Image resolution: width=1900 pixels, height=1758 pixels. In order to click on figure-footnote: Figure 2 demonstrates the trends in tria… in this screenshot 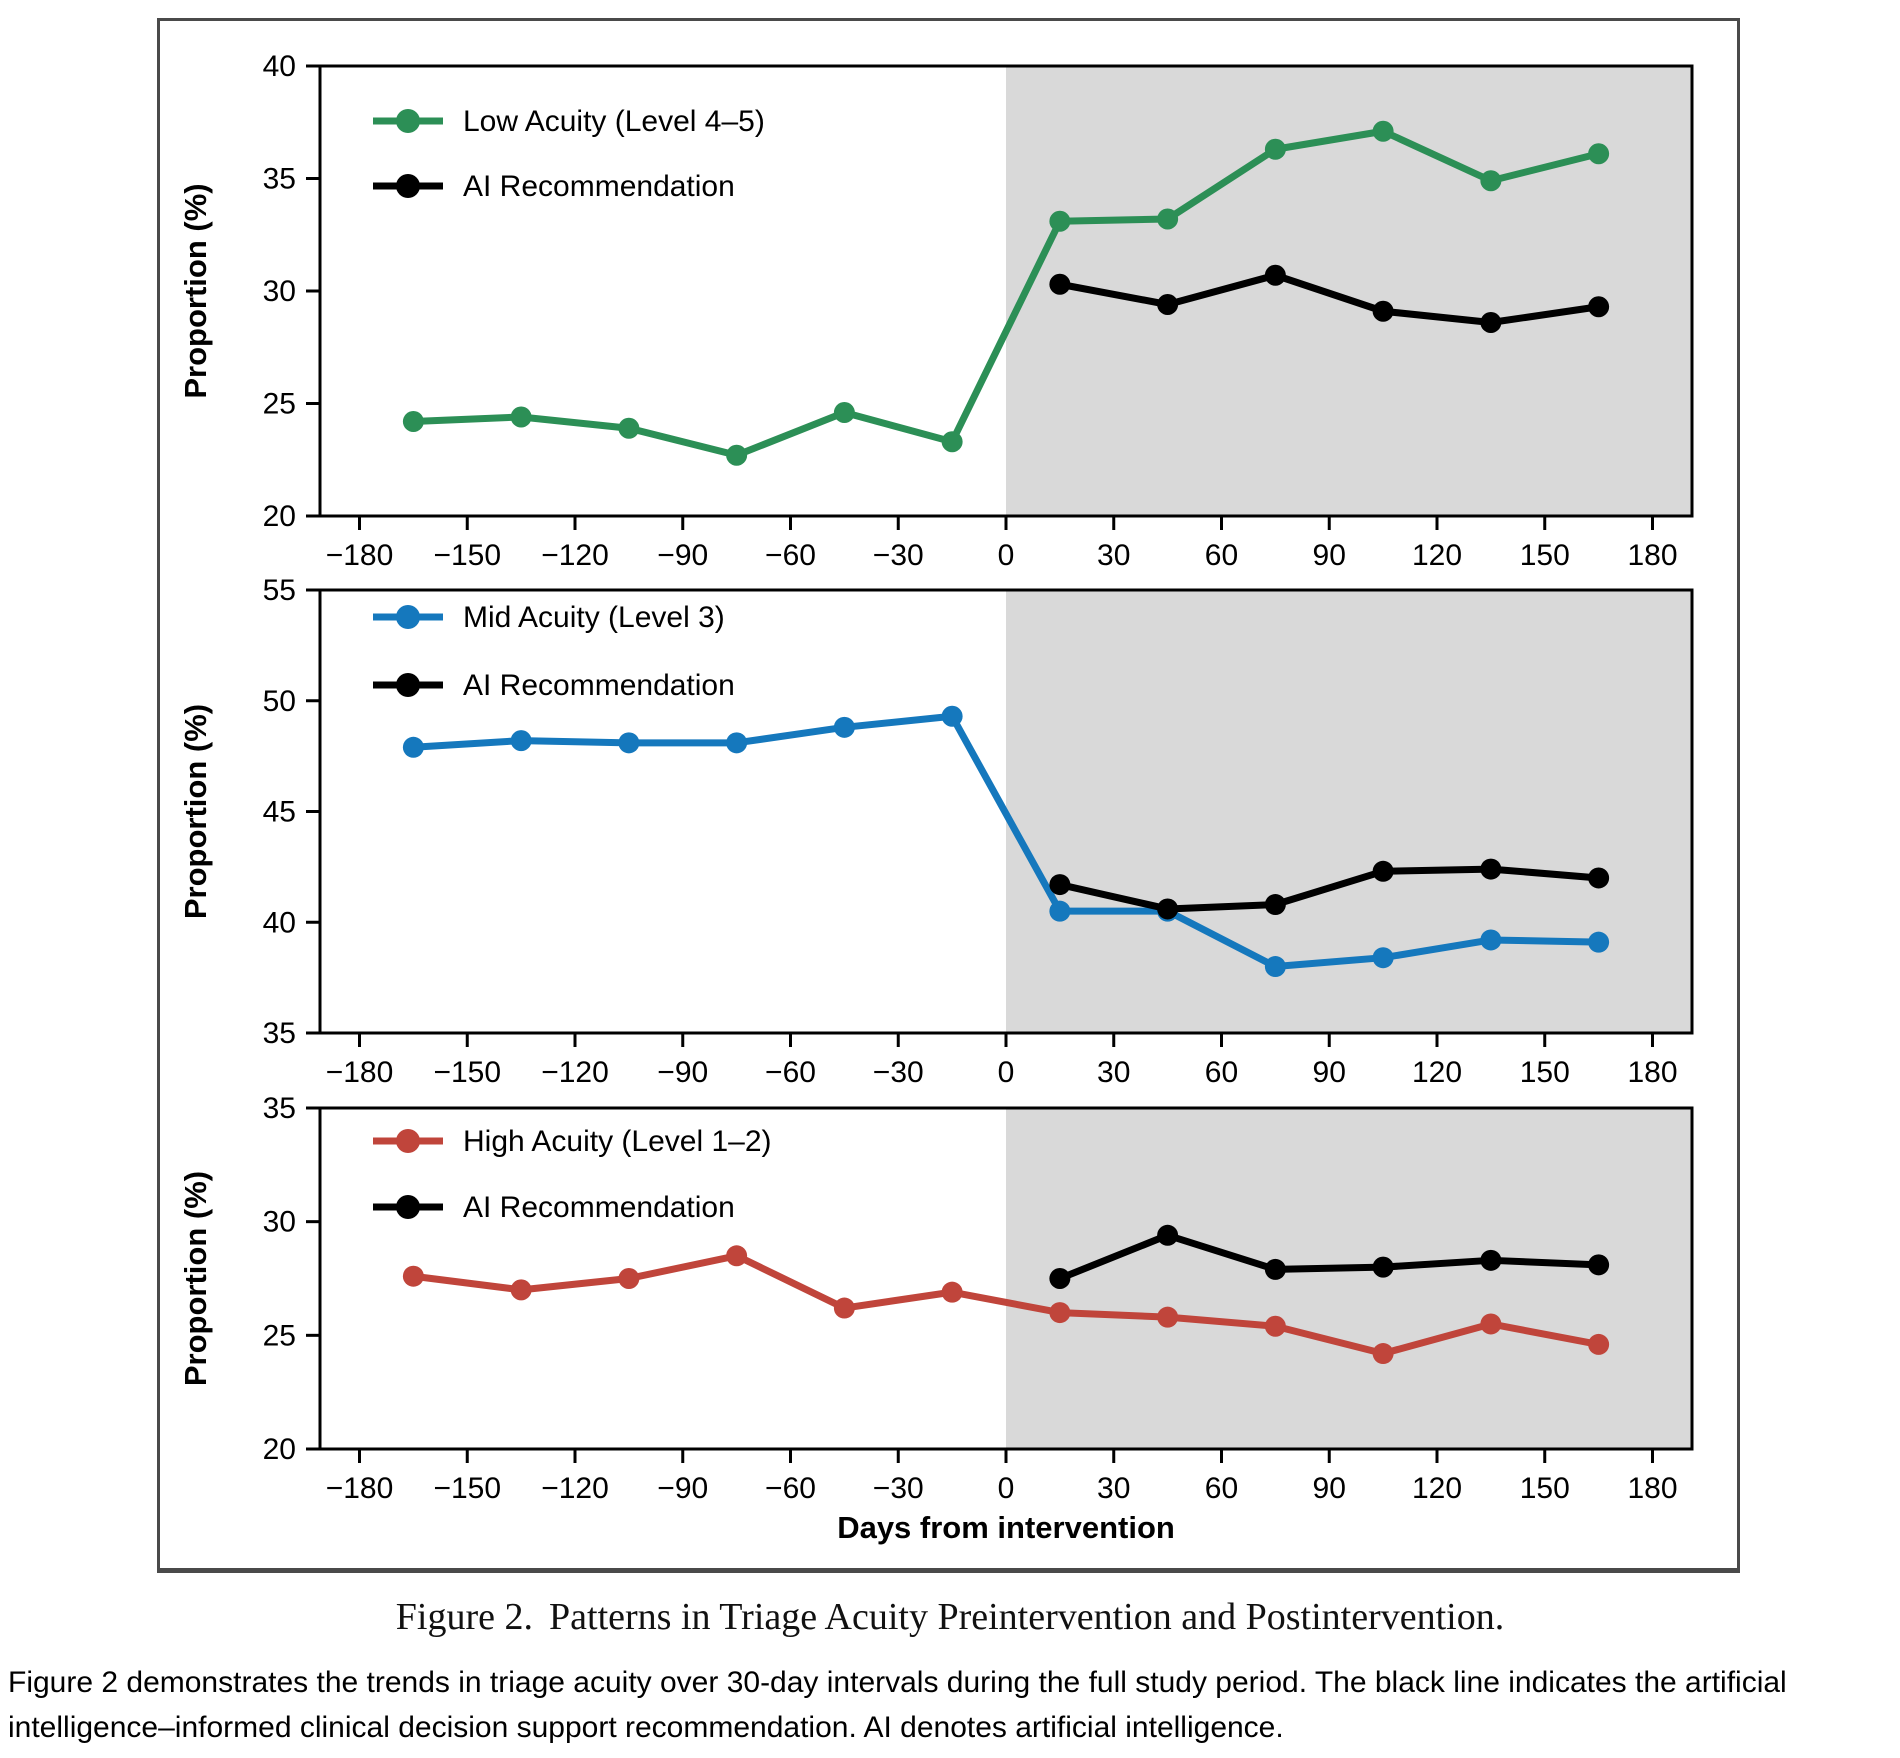, I will do `click(953, 1705)`.